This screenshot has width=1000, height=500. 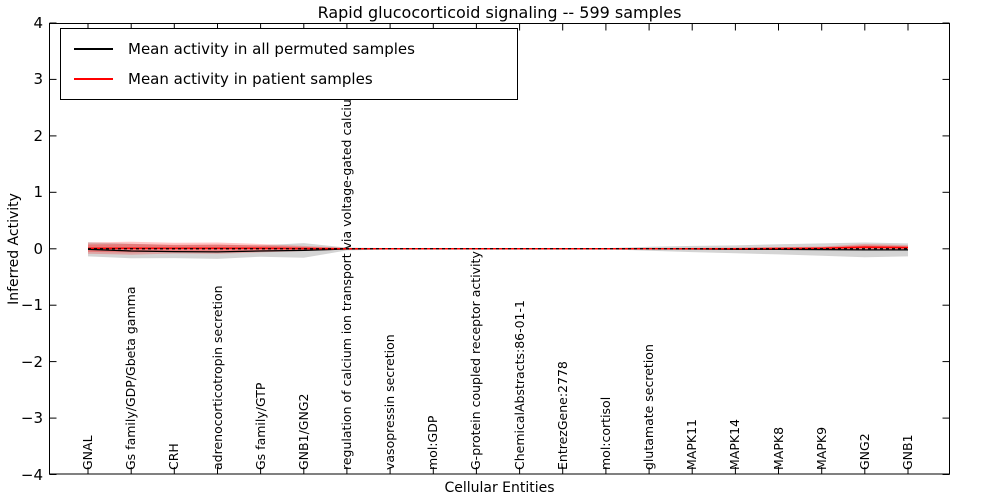 I want to click on legend-line-sample-patient, so click(x=93, y=79).